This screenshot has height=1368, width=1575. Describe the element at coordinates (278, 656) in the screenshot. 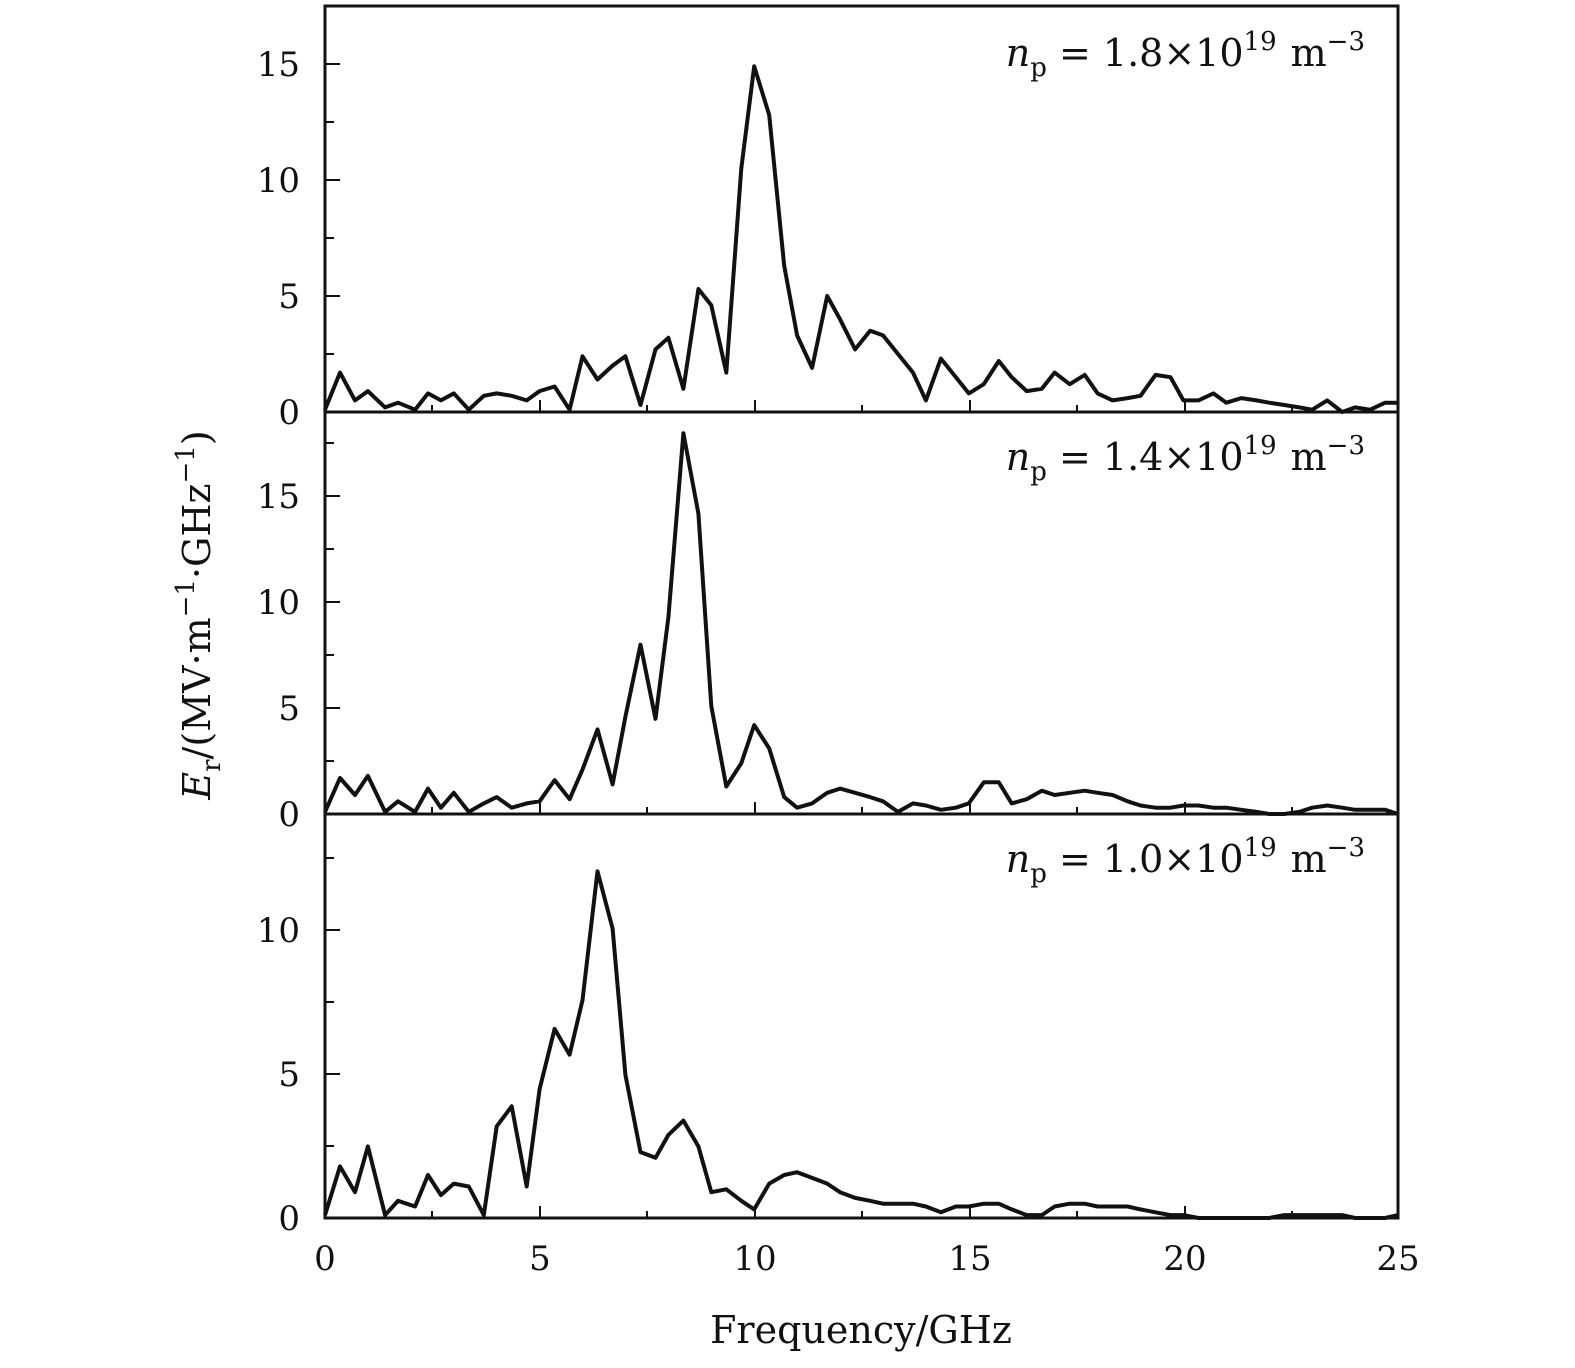

I see `panel-middle-ytick-labels: 0 5 10 15` at that location.